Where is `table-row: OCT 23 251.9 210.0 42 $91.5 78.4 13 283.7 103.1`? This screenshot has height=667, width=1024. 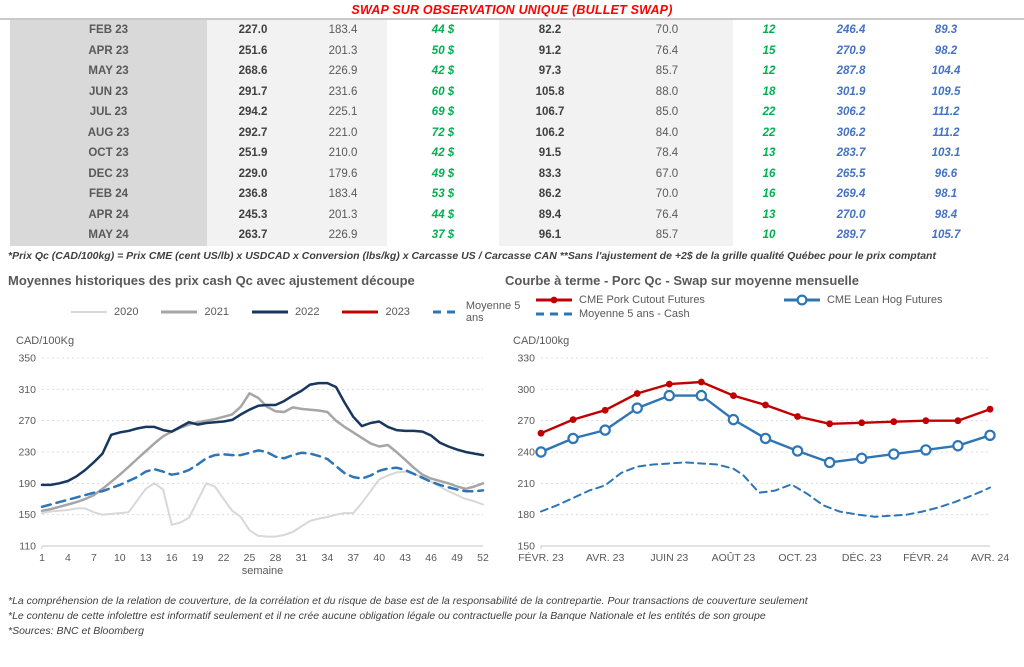
table-row: OCT 23 251.9 210.0 42 $91.5 78.4 13 283.7 103.1 is located at coordinates (502, 153).